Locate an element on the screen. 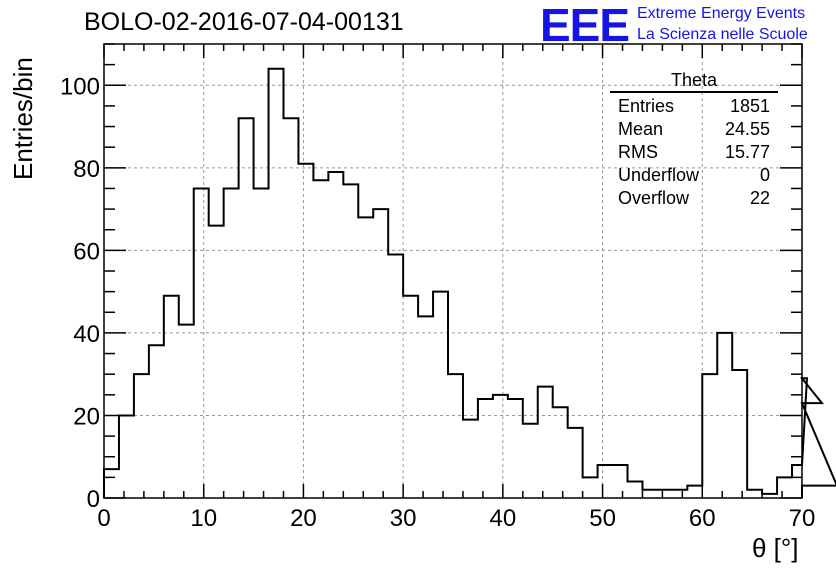 Image resolution: width=836 pixels, height=572 pixels. stats-row-underflow: Underflow 0 is located at coordinates (694, 175).